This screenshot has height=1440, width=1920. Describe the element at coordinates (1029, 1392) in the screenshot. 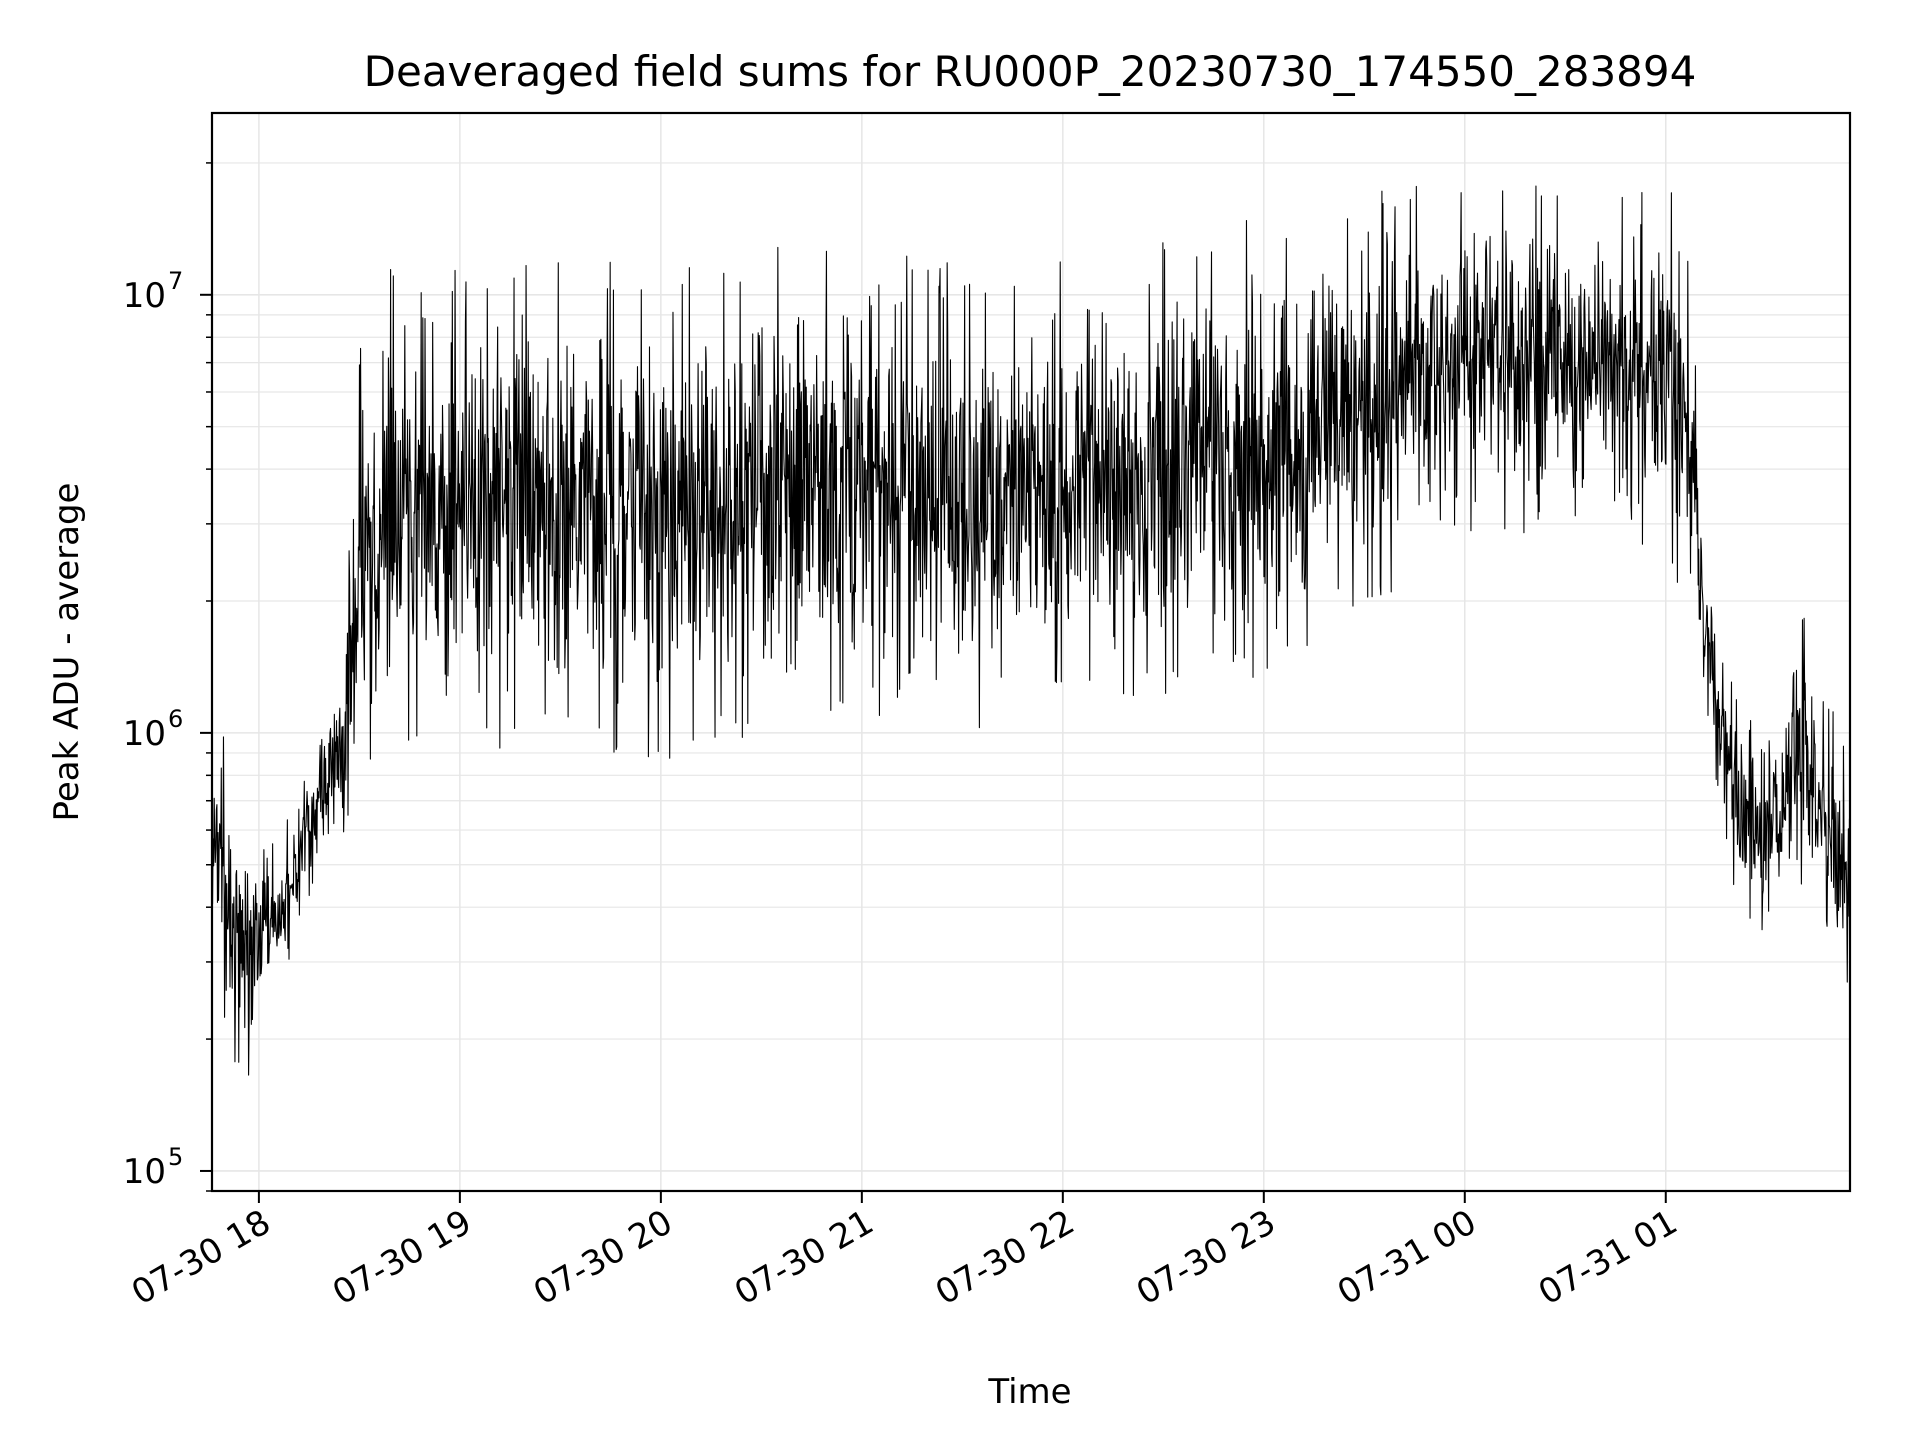

I see `x-axis-label: Time` at that location.